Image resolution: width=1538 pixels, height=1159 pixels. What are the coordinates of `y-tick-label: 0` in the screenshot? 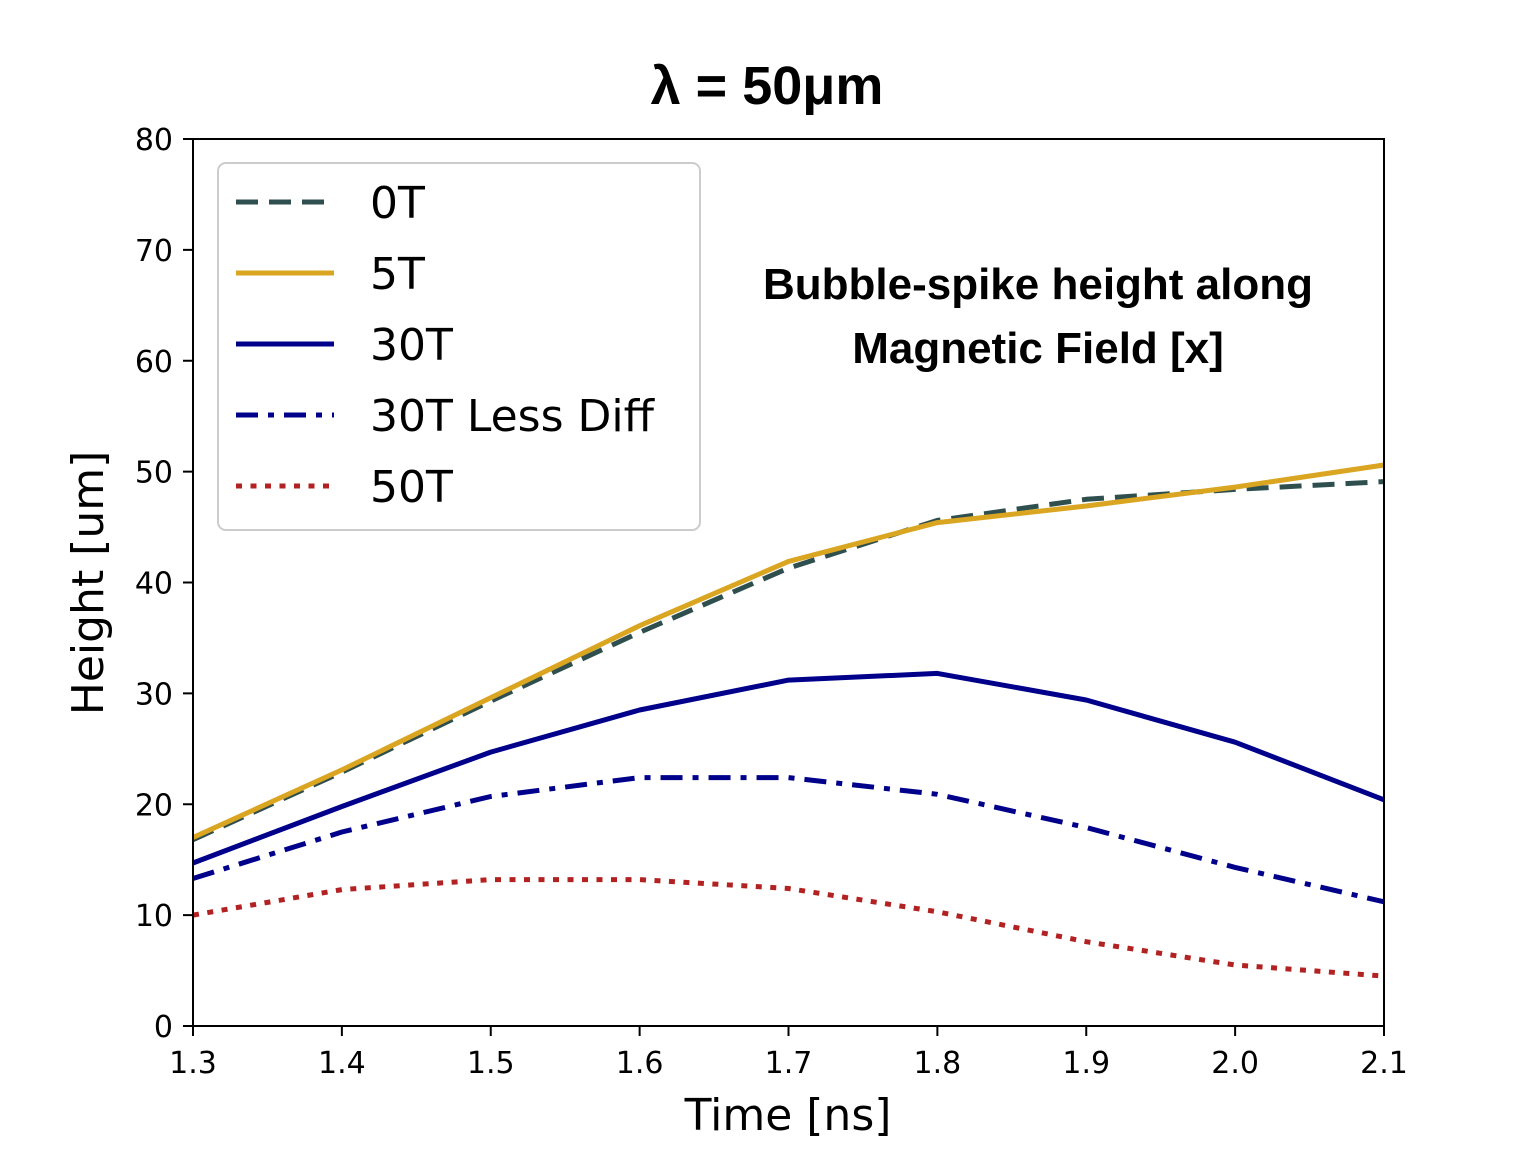 It's located at (163, 1027).